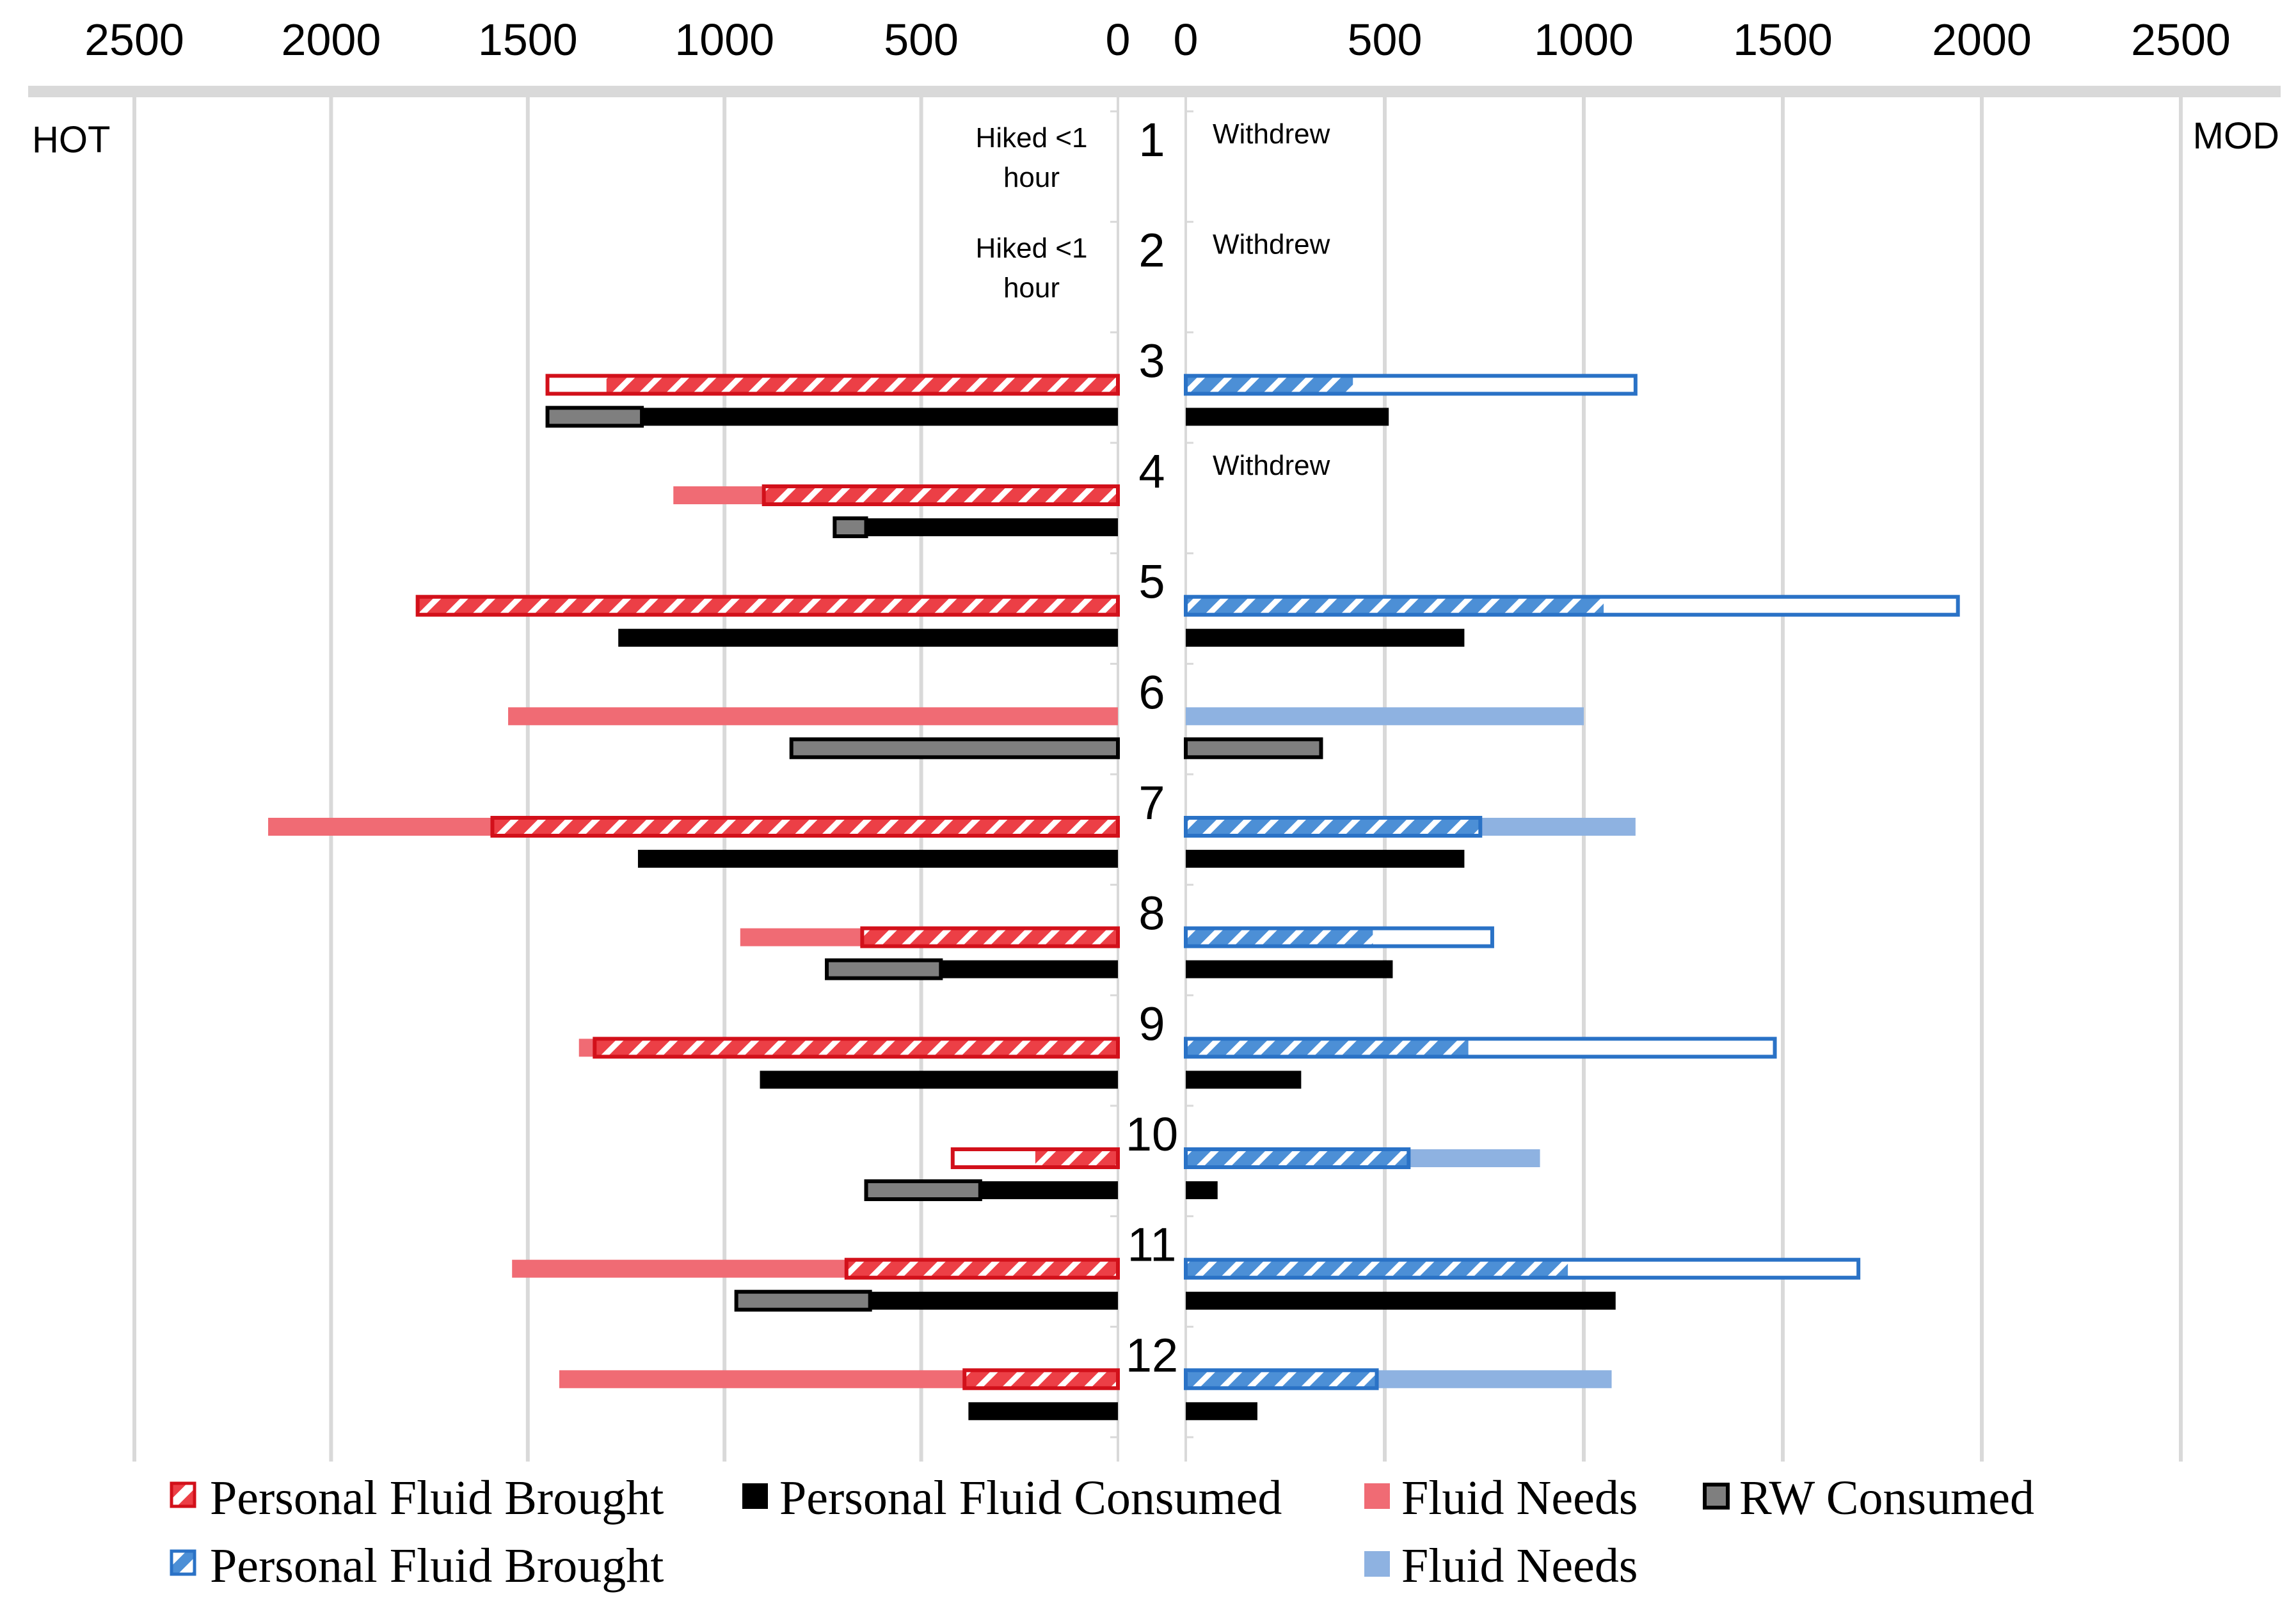 Image resolution: width=2296 pixels, height=1610 pixels. I want to click on tick-label-hot: 1500, so click(528, 40).